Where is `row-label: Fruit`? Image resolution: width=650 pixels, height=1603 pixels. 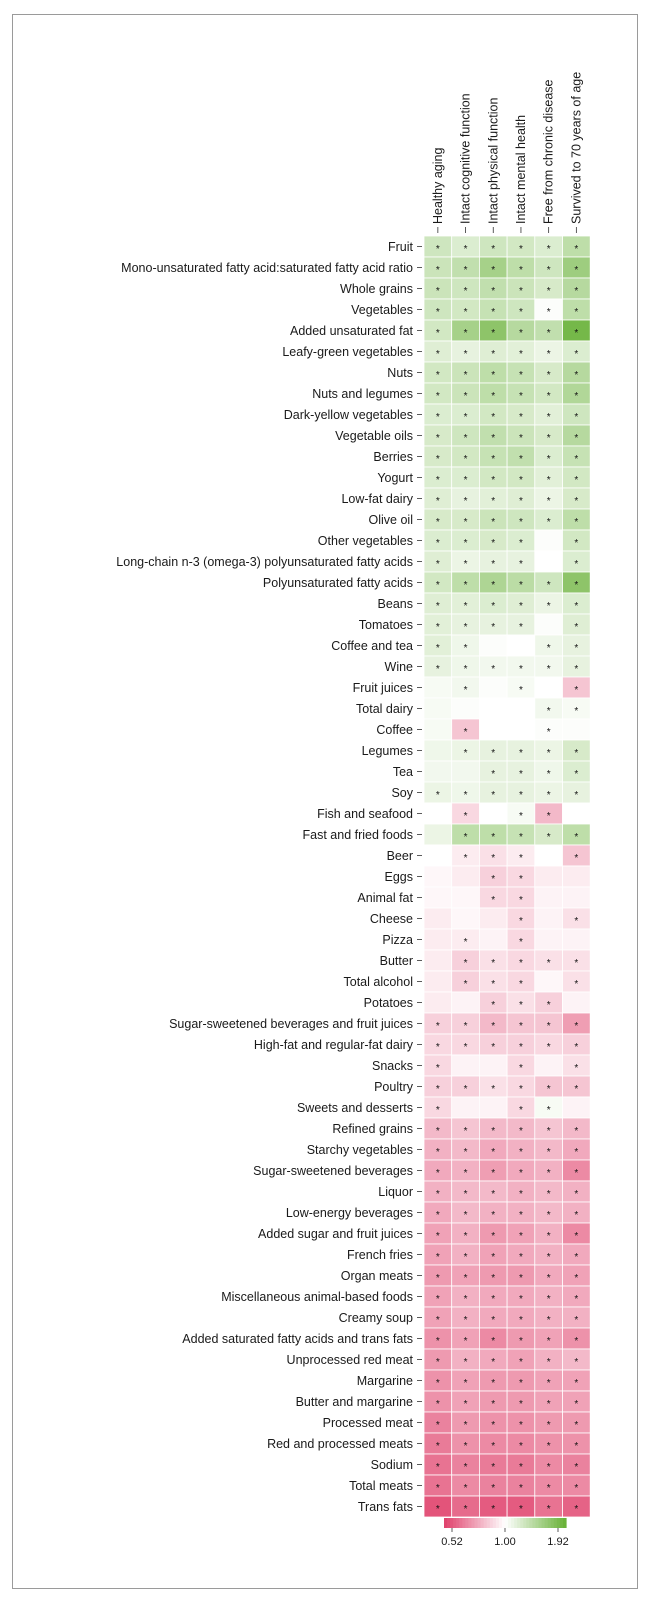
row-label: Fruit is located at coordinates (401, 247).